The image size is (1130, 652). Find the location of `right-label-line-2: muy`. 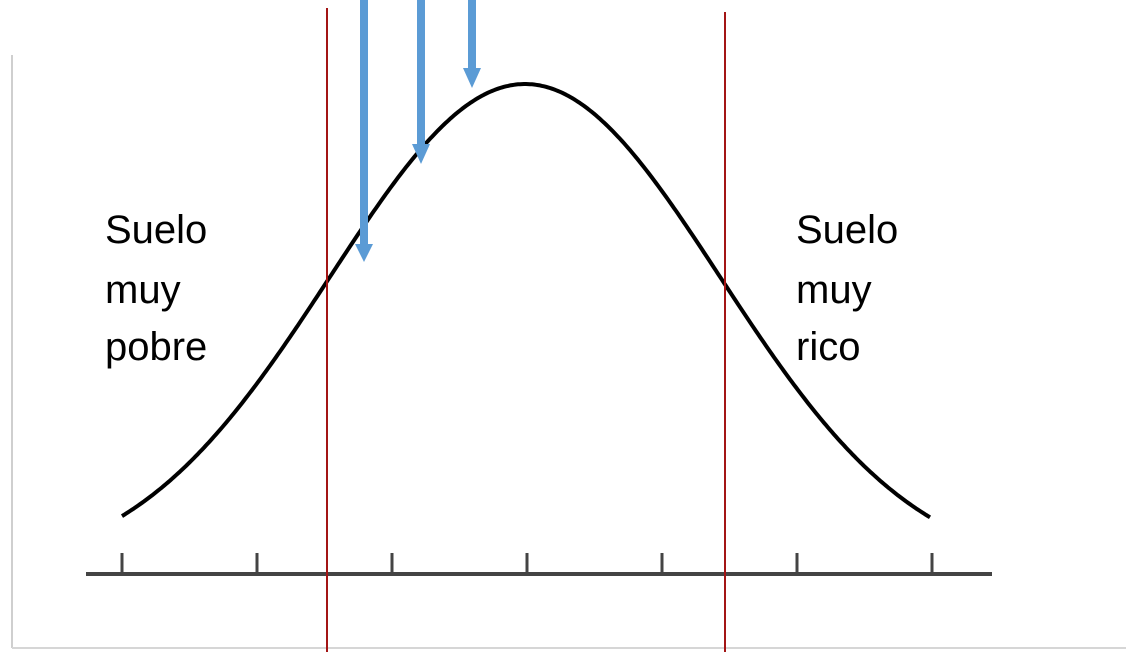

right-label-line-2: muy is located at coordinates (834, 290).